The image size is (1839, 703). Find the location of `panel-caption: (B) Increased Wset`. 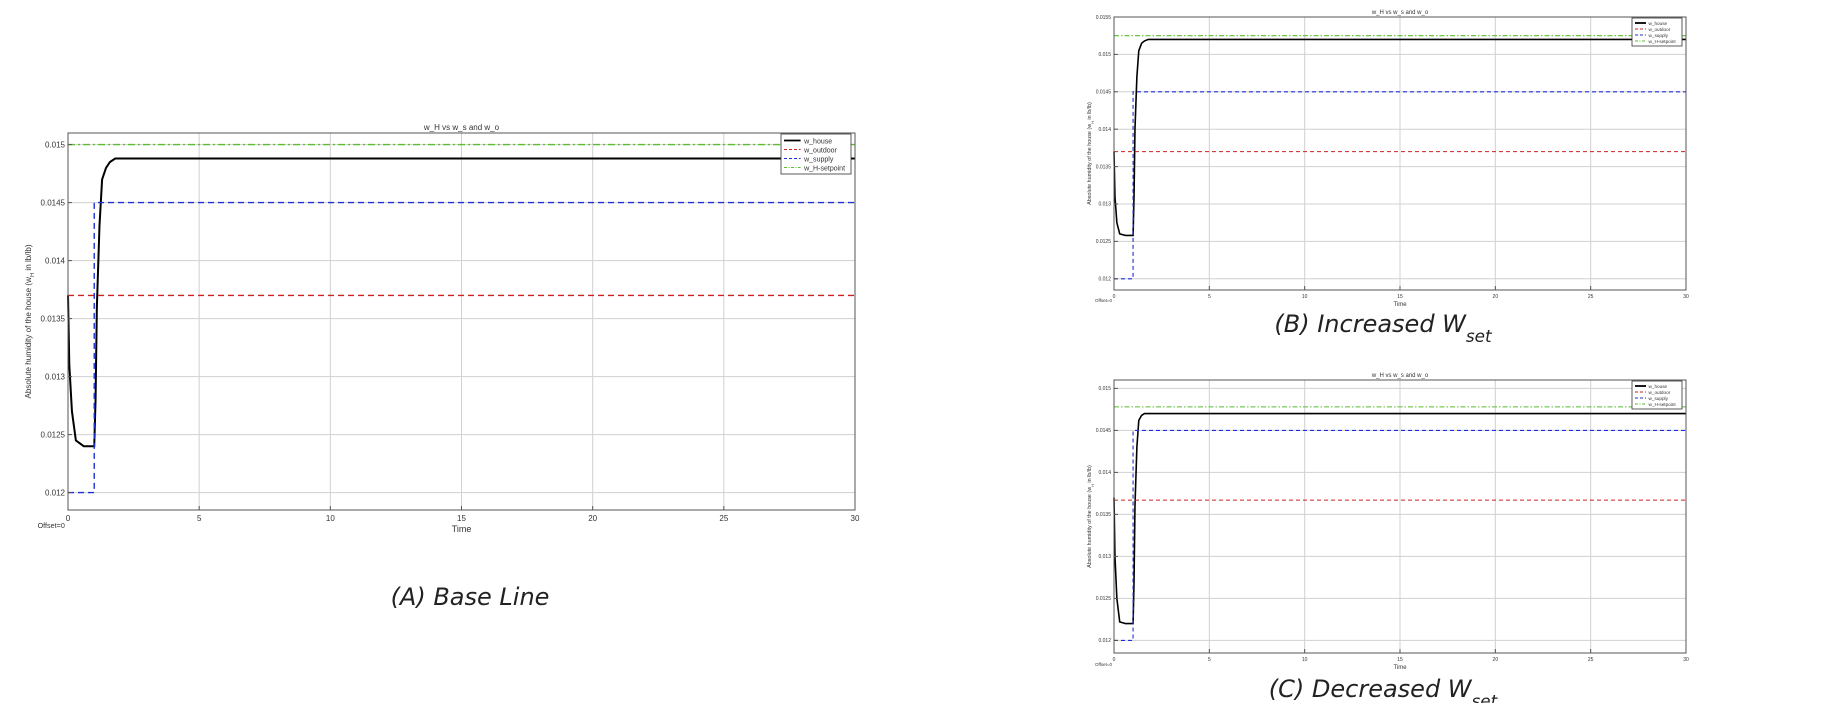

panel-caption: (B) Increased Wset is located at coordinates (1383, 328).